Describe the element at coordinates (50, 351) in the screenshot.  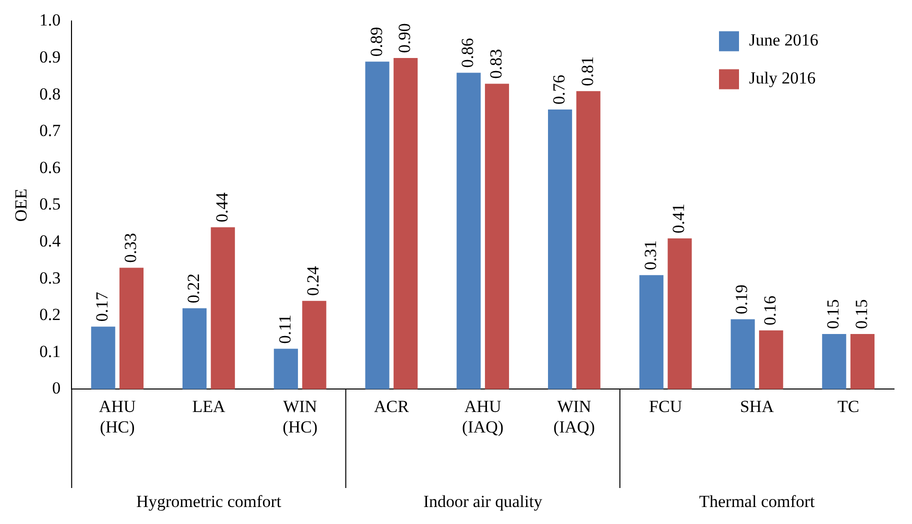
I see `y-tick-label: 0.1` at that location.